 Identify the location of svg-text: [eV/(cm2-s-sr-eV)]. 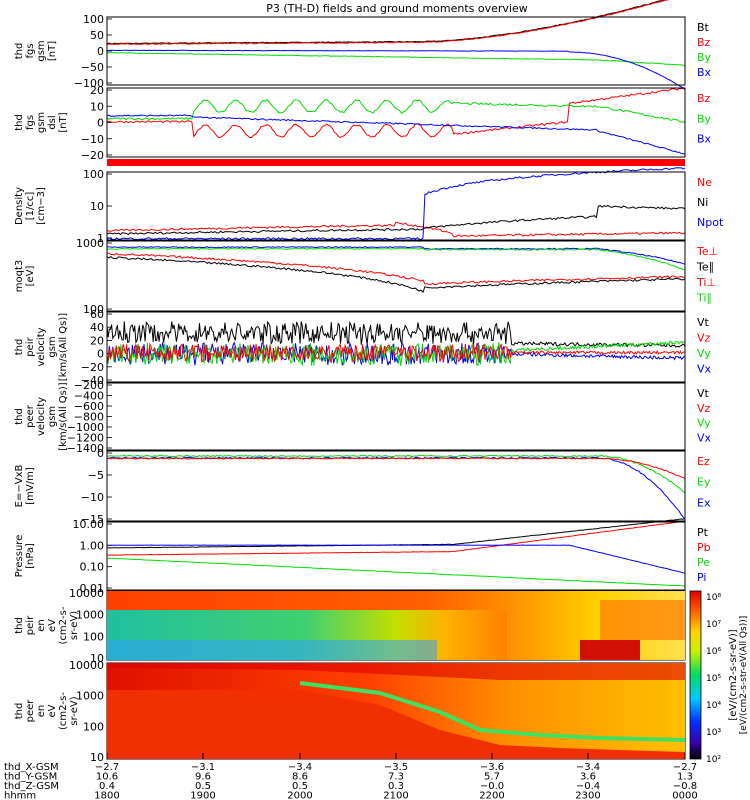
(733, 674).